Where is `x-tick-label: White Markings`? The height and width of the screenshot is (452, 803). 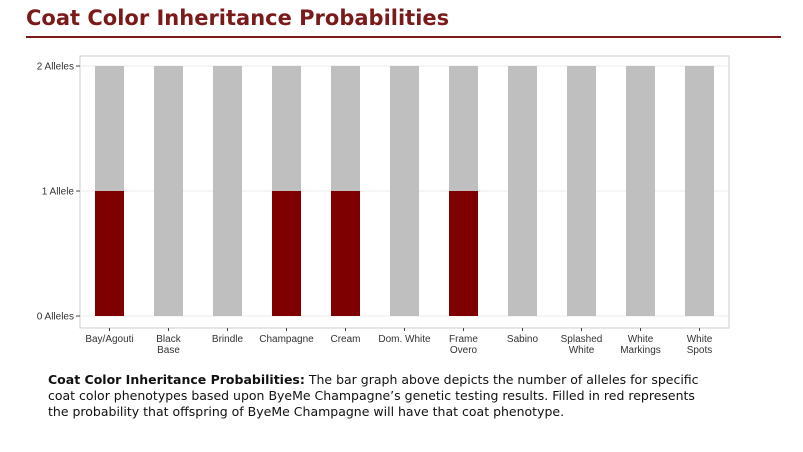
x-tick-label: White Markings is located at coordinates (640, 345).